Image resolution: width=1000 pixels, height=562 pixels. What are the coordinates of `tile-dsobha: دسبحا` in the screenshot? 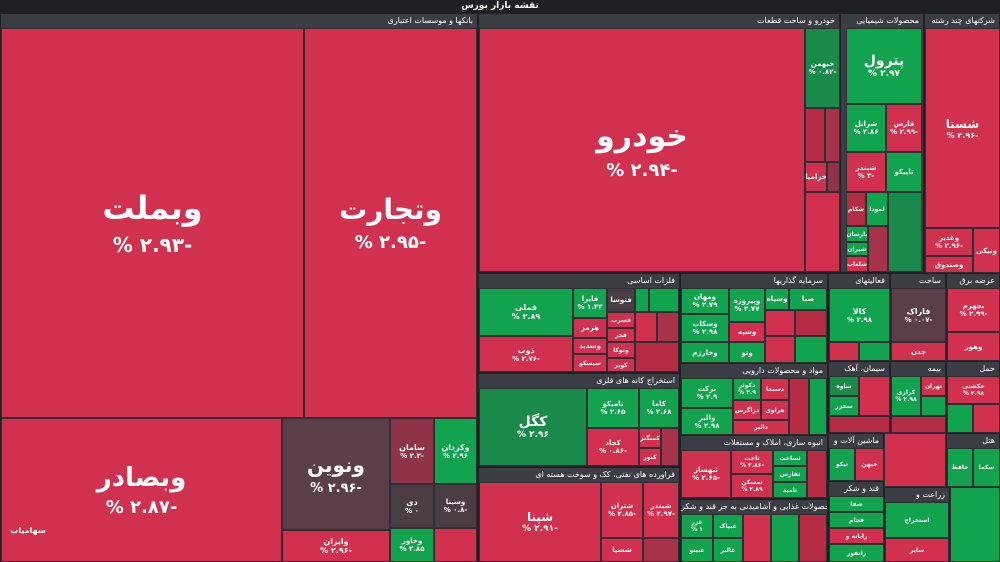 It's located at (775, 389).